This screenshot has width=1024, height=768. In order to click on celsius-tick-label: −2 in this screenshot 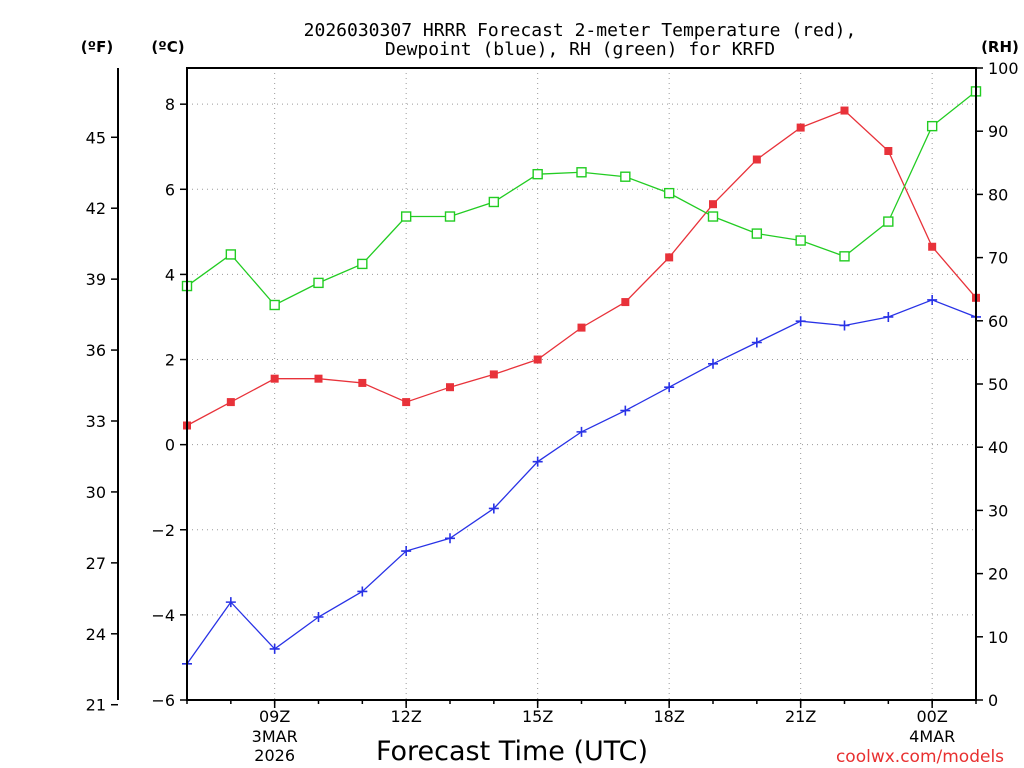, I will do `click(163, 530)`.